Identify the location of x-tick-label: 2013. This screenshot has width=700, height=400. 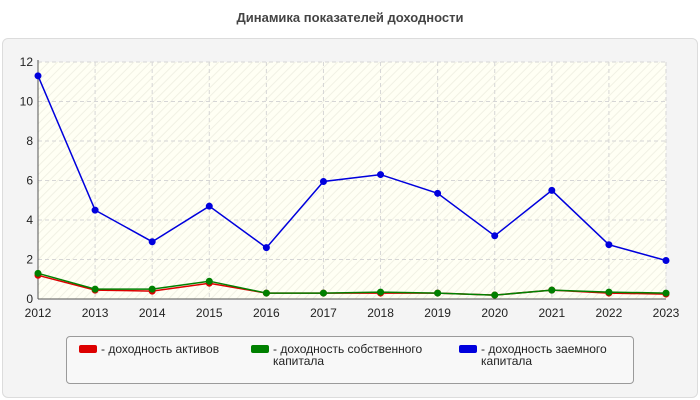
(95, 313).